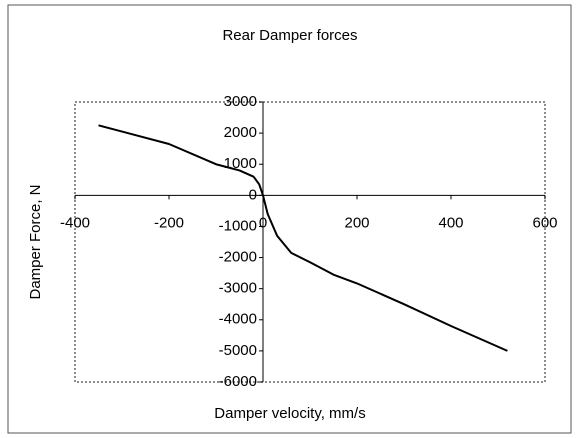 The width and height of the screenshot is (580, 438). What do you see at coordinates (263, 222) in the screenshot?
I see `x-tick-label: 0` at bounding box center [263, 222].